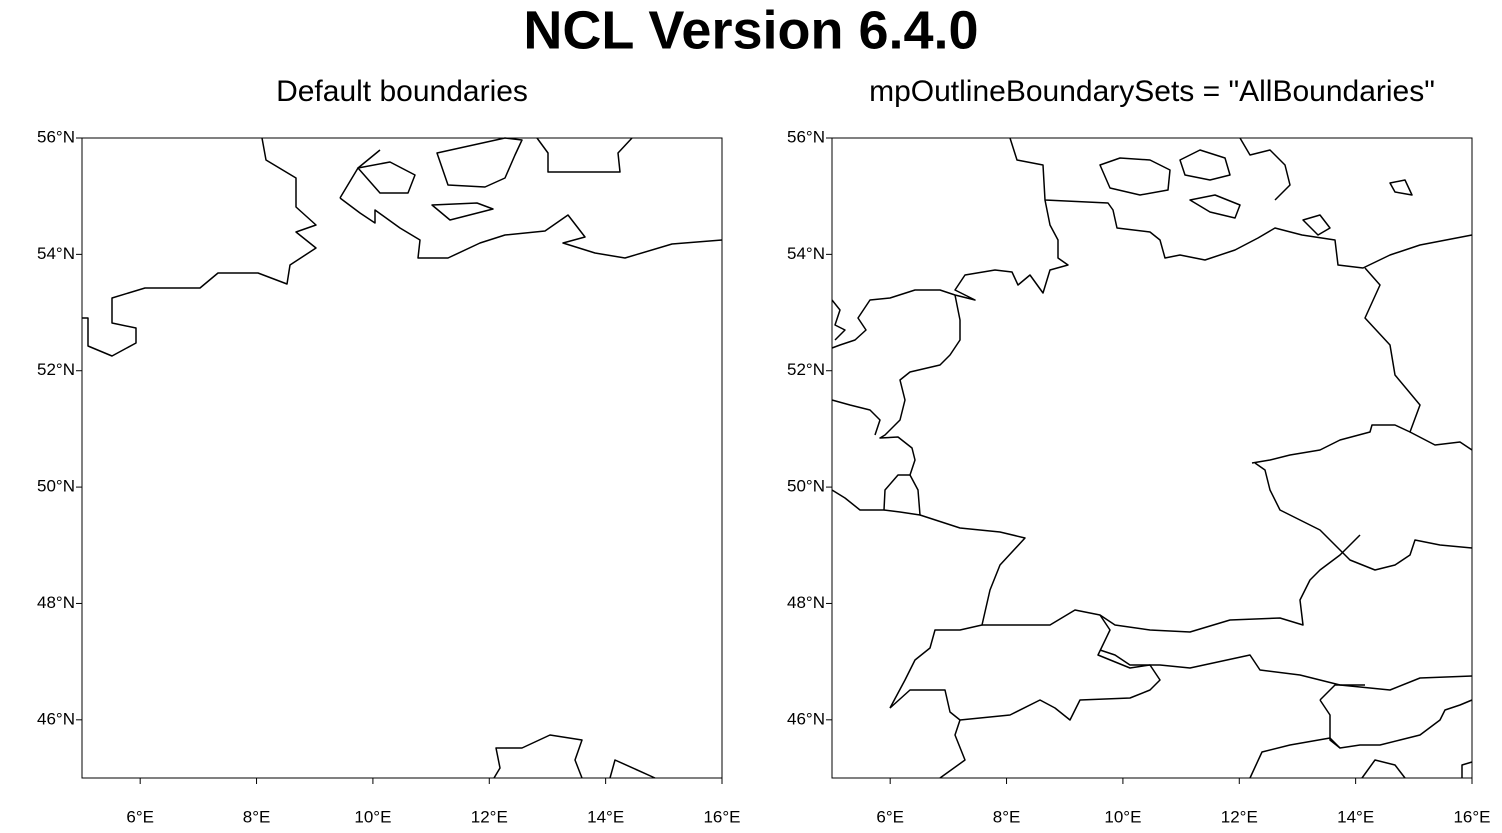 This screenshot has height=833, width=1502. I want to click on panel-title: mpOutlineBoundarySets = "AllBoundaries", so click(1152, 91).